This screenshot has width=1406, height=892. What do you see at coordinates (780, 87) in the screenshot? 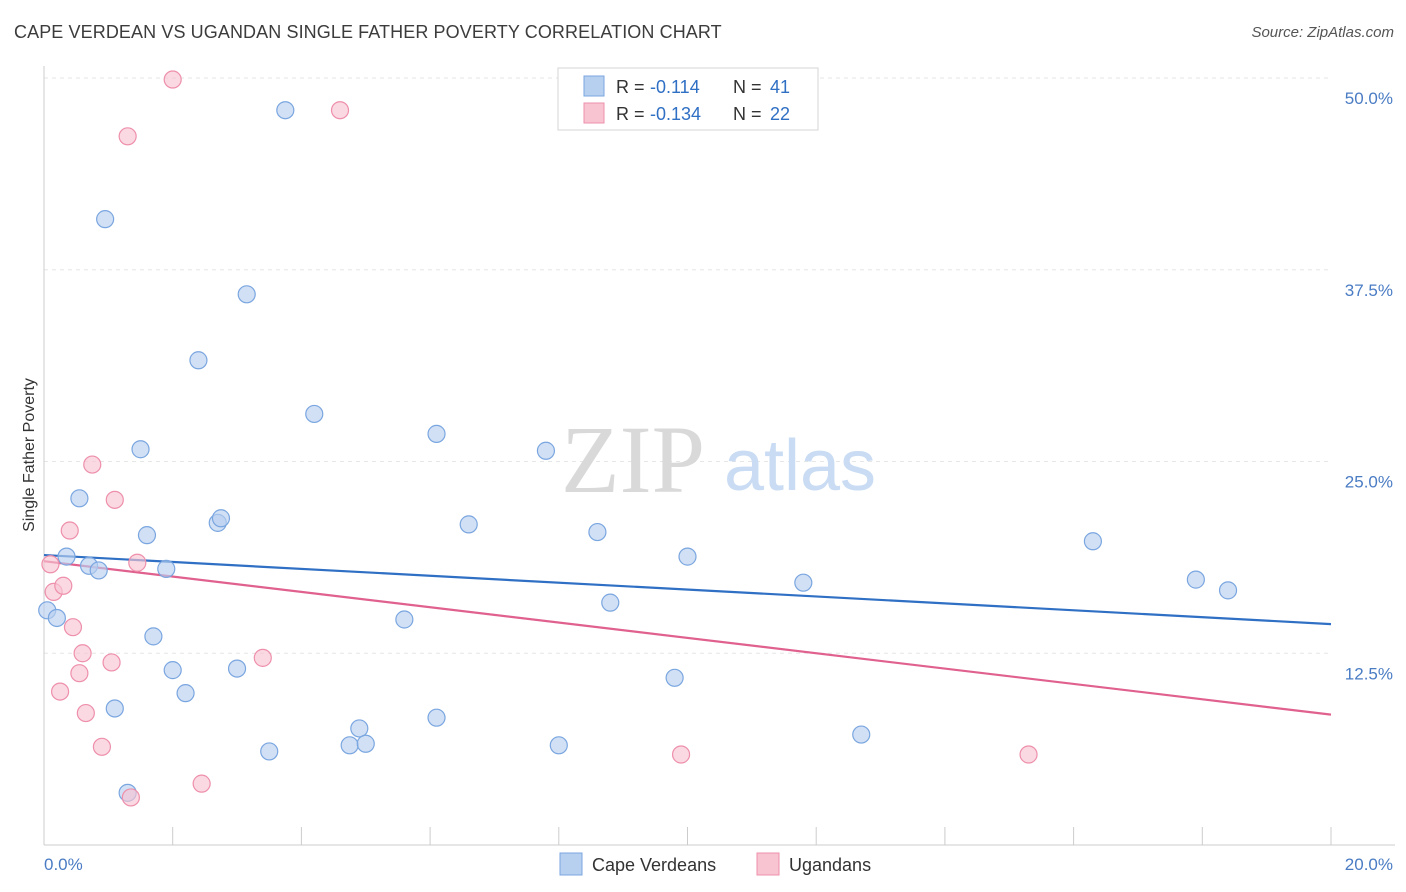
I see `legend-n-value: 41` at bounding box center [780, 87].